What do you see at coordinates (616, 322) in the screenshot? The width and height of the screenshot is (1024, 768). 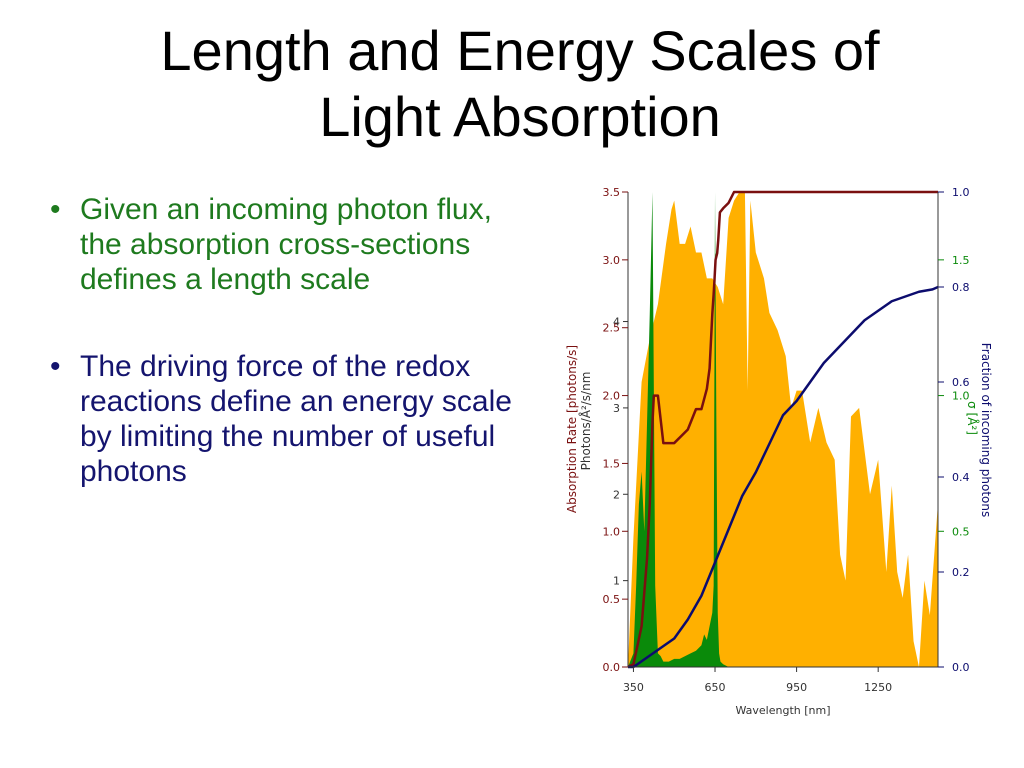 I see `photon-flux-tick-label: 4` at bounding box center [616, 322].